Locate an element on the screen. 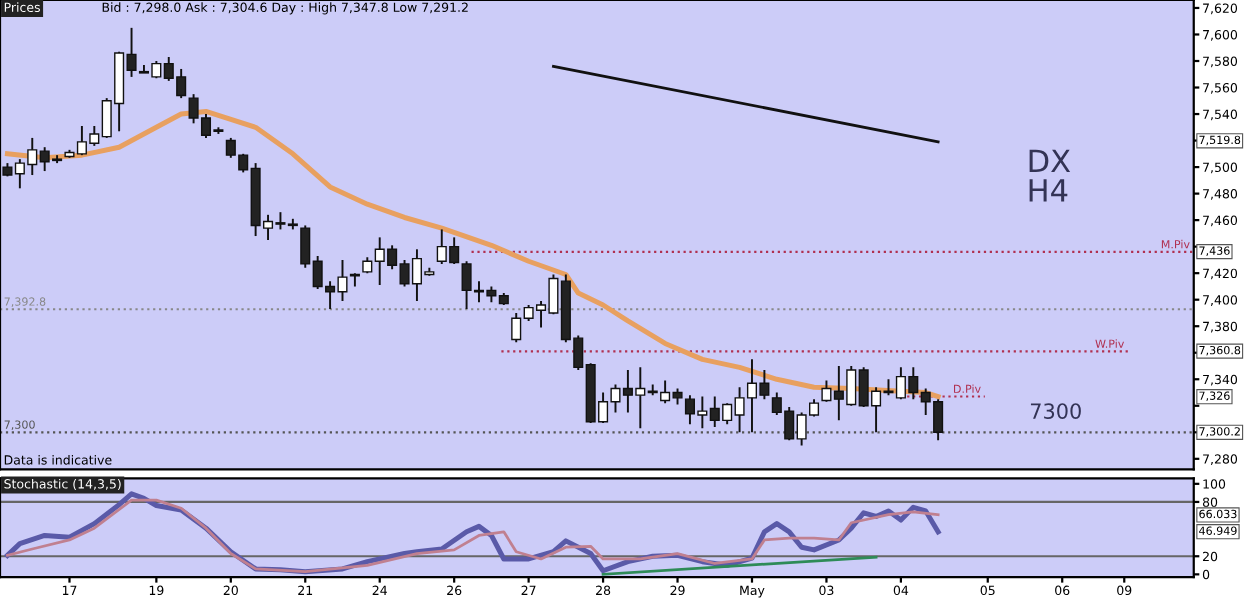 The height and width of the screenshot is (598, 1250). annotation: DX H4 is located at coordinates (1050, 175).